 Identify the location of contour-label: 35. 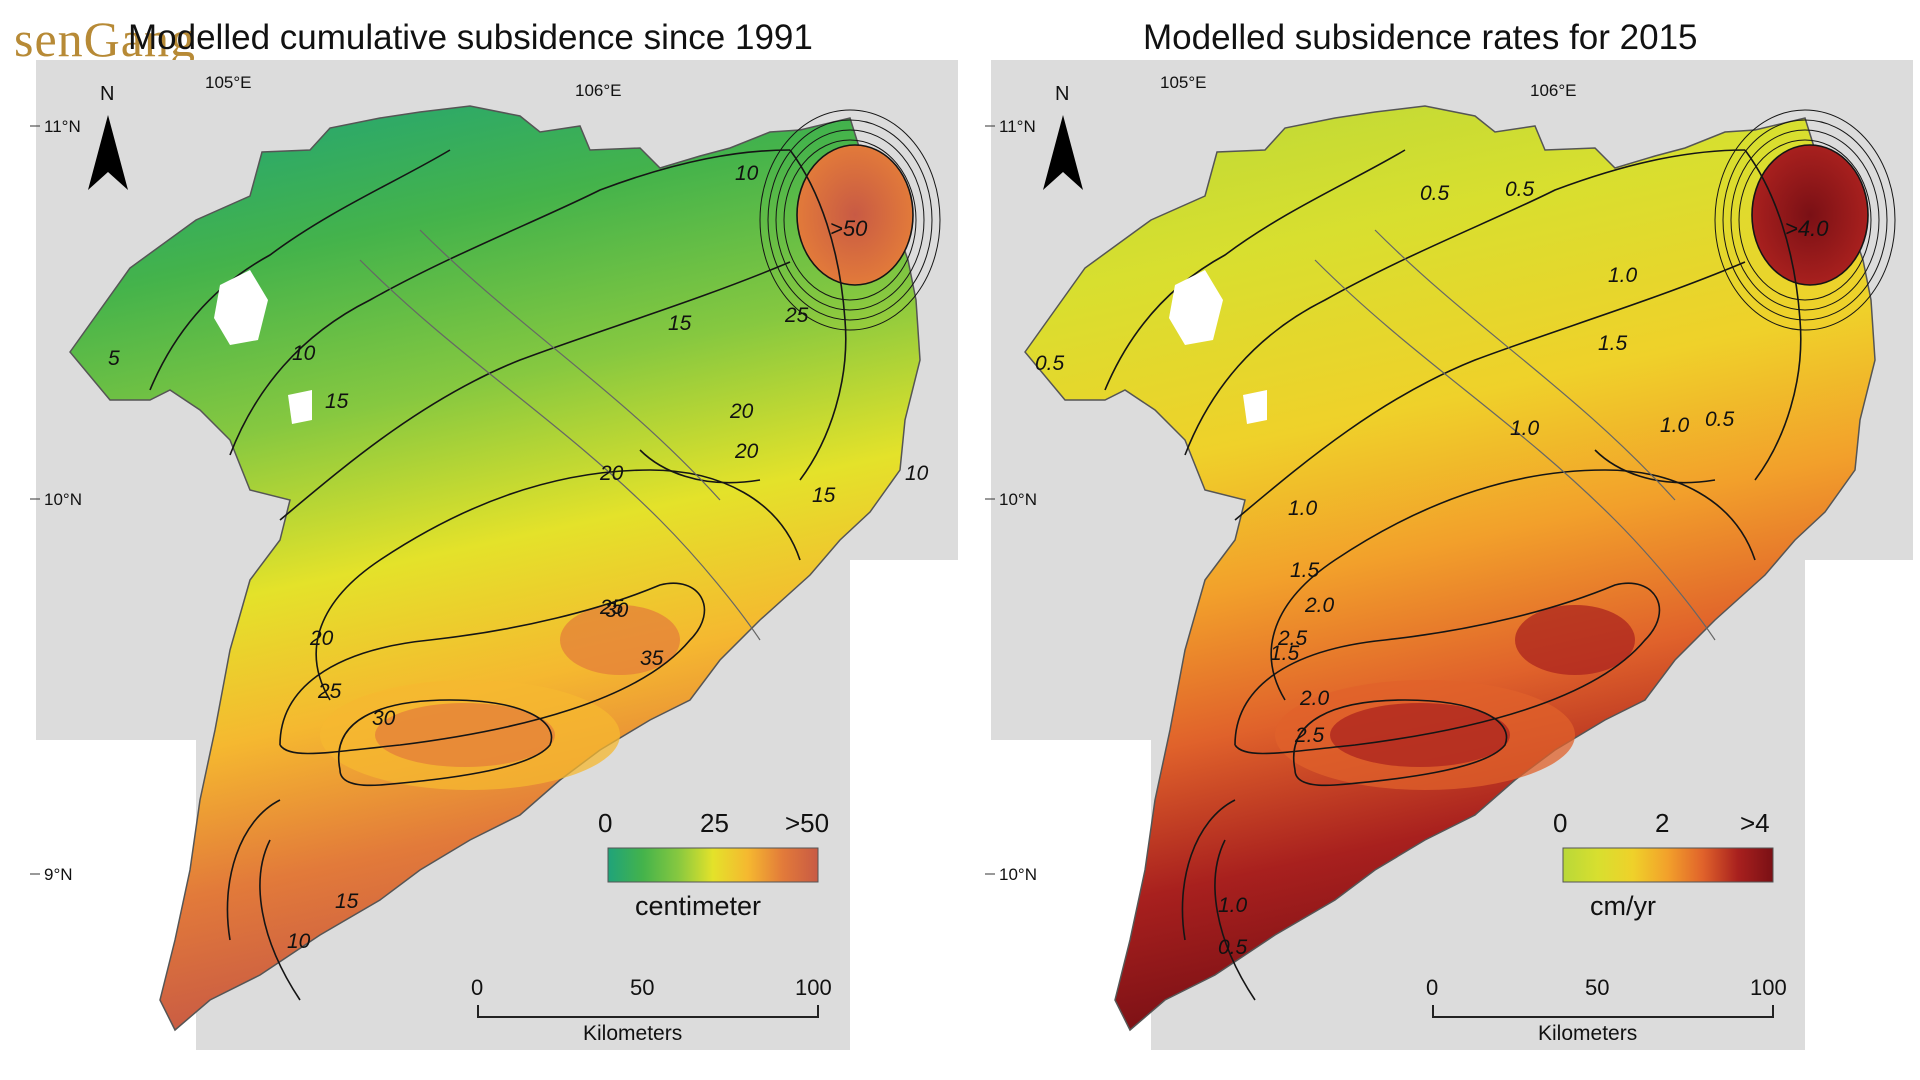
(652, 658).